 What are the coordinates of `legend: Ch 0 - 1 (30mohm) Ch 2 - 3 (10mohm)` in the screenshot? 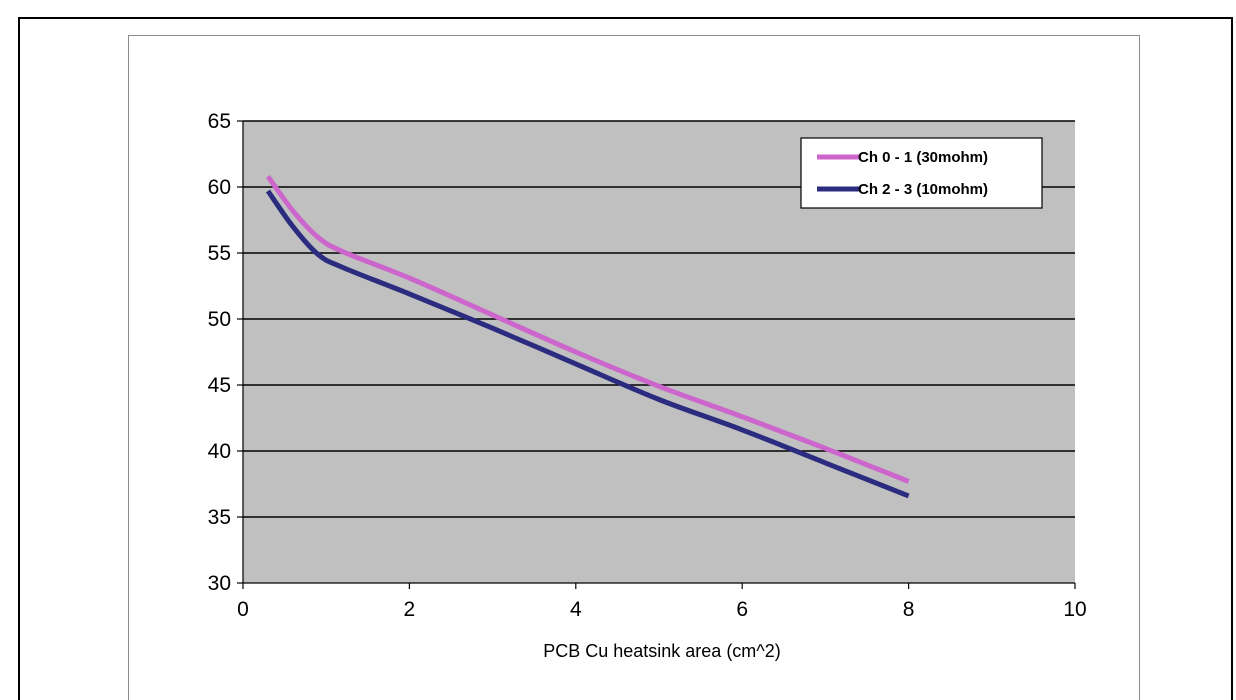 It's located at (921, 173).